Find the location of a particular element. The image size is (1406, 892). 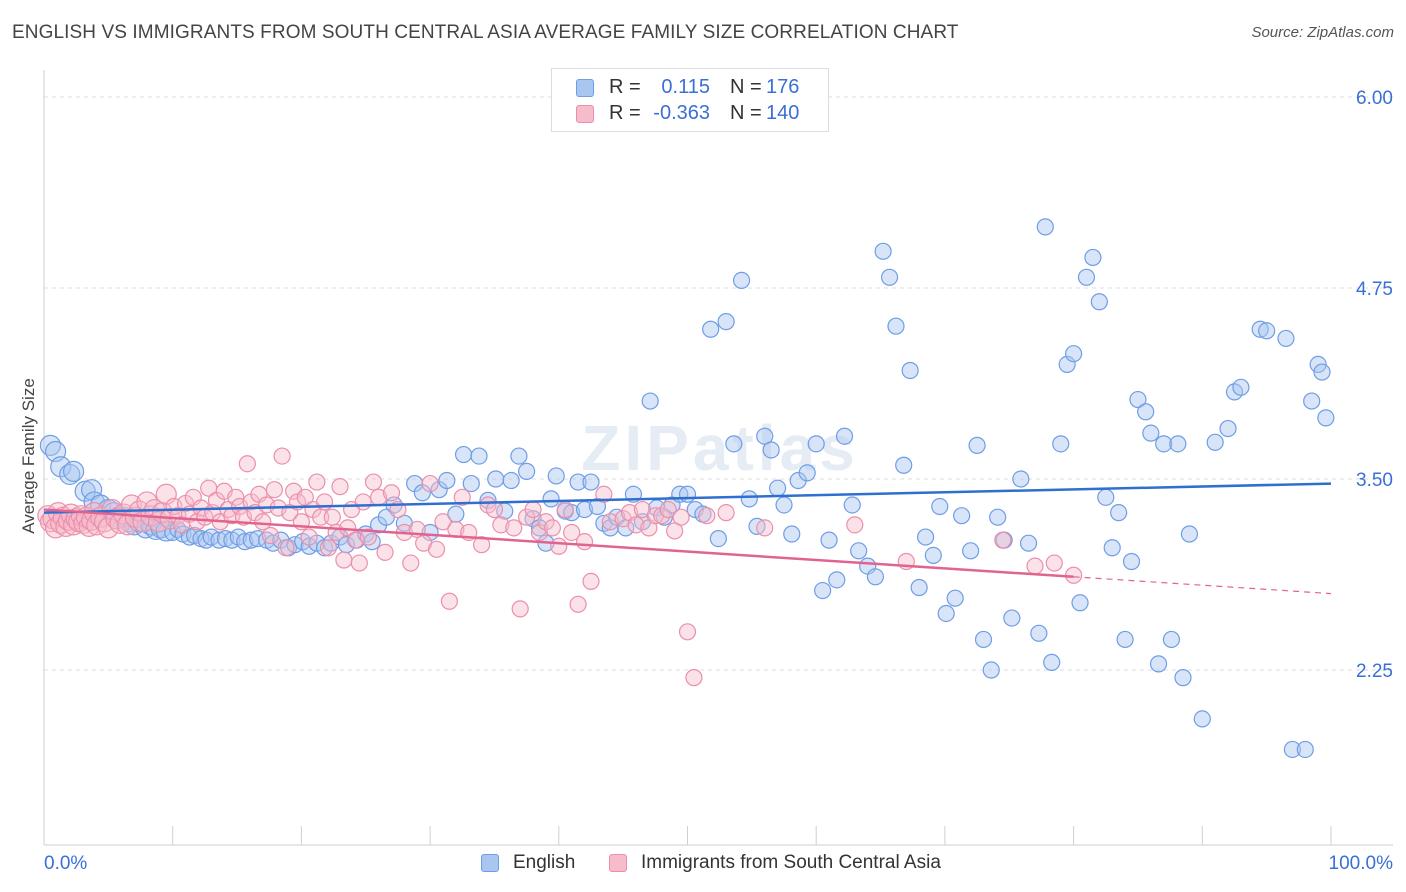

immigrants-trend-extension is located at coordinates (1202, 585).